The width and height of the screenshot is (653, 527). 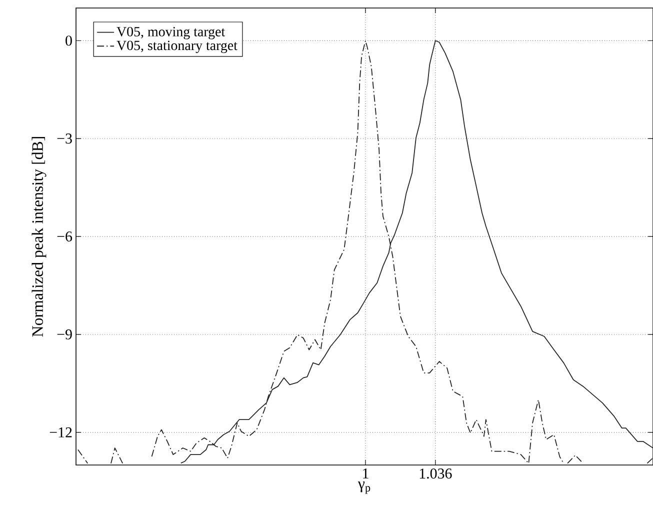 What do you see at coordinates (171, 33) in the screenshot?
I see `legend-label: V05, moving target` at bounding box center [171, 33].